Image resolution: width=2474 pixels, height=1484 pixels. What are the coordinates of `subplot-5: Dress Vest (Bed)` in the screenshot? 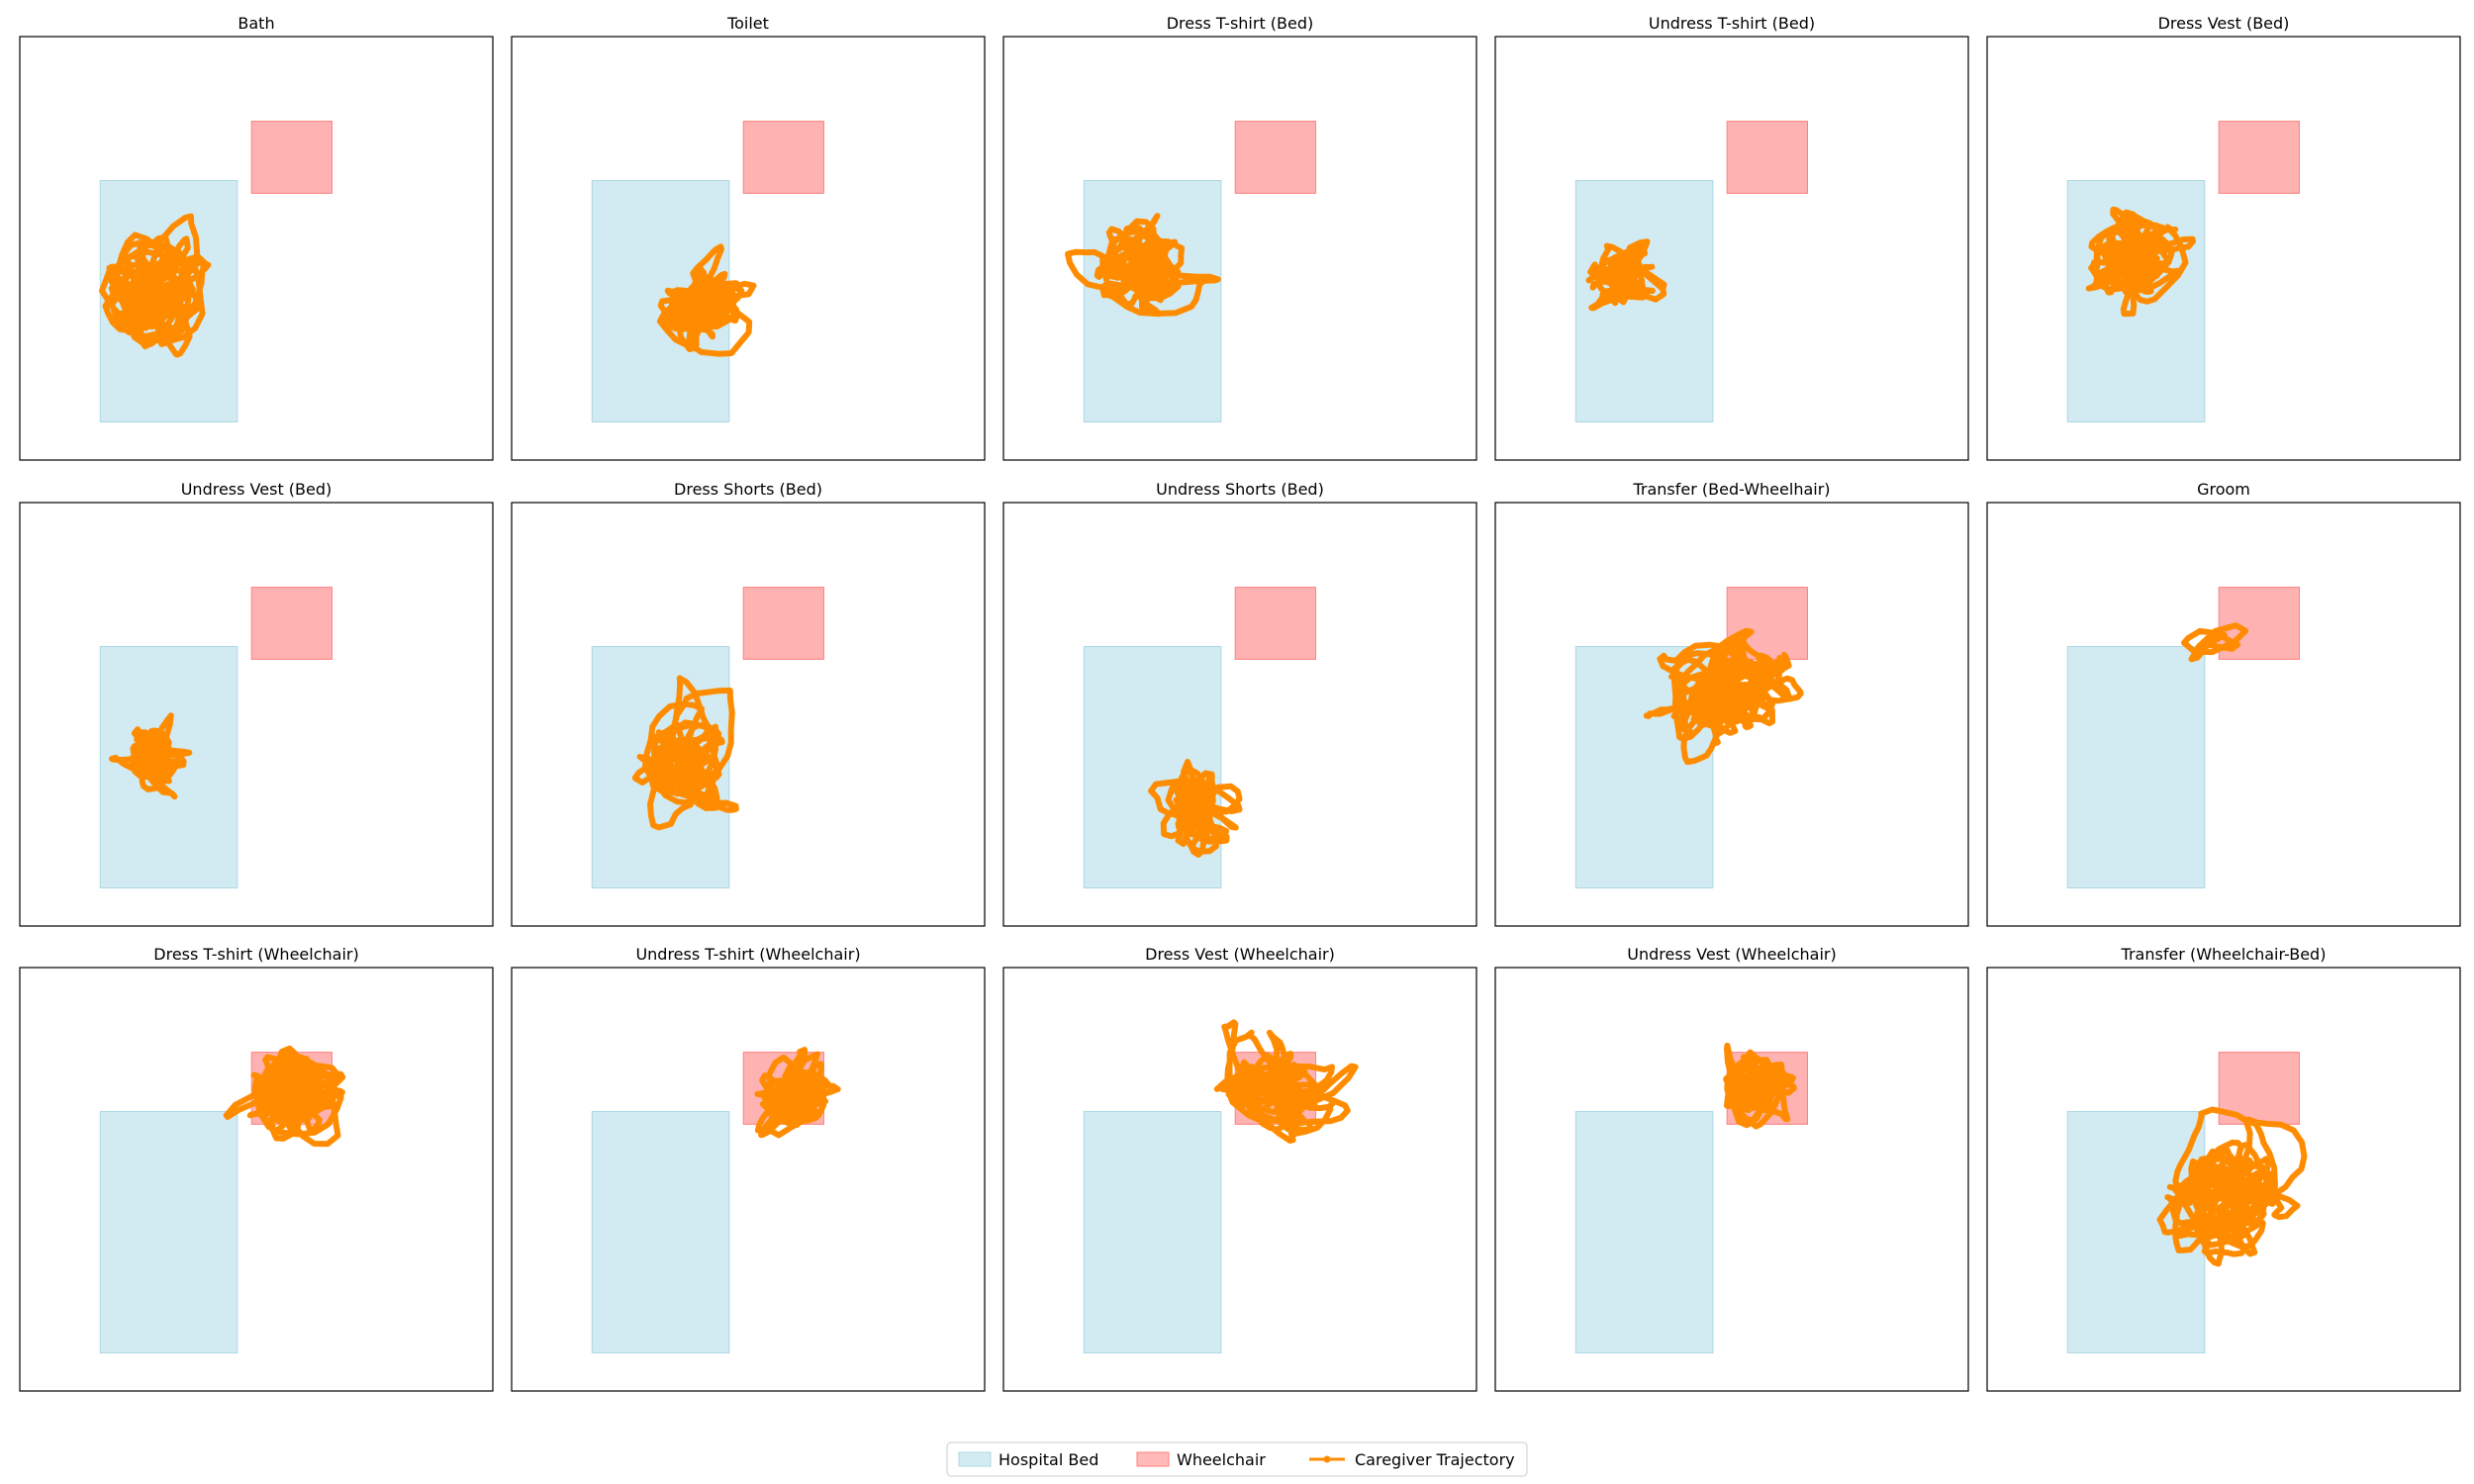 It's located at (2223, 237).